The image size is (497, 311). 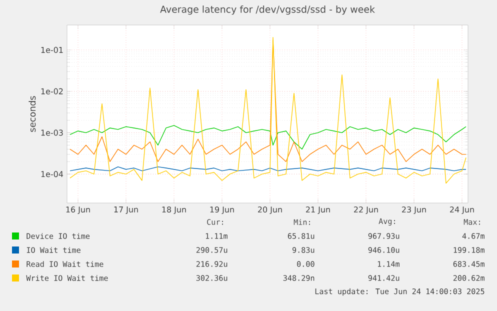 I want to click on line-series, so click(x=268, y=137).